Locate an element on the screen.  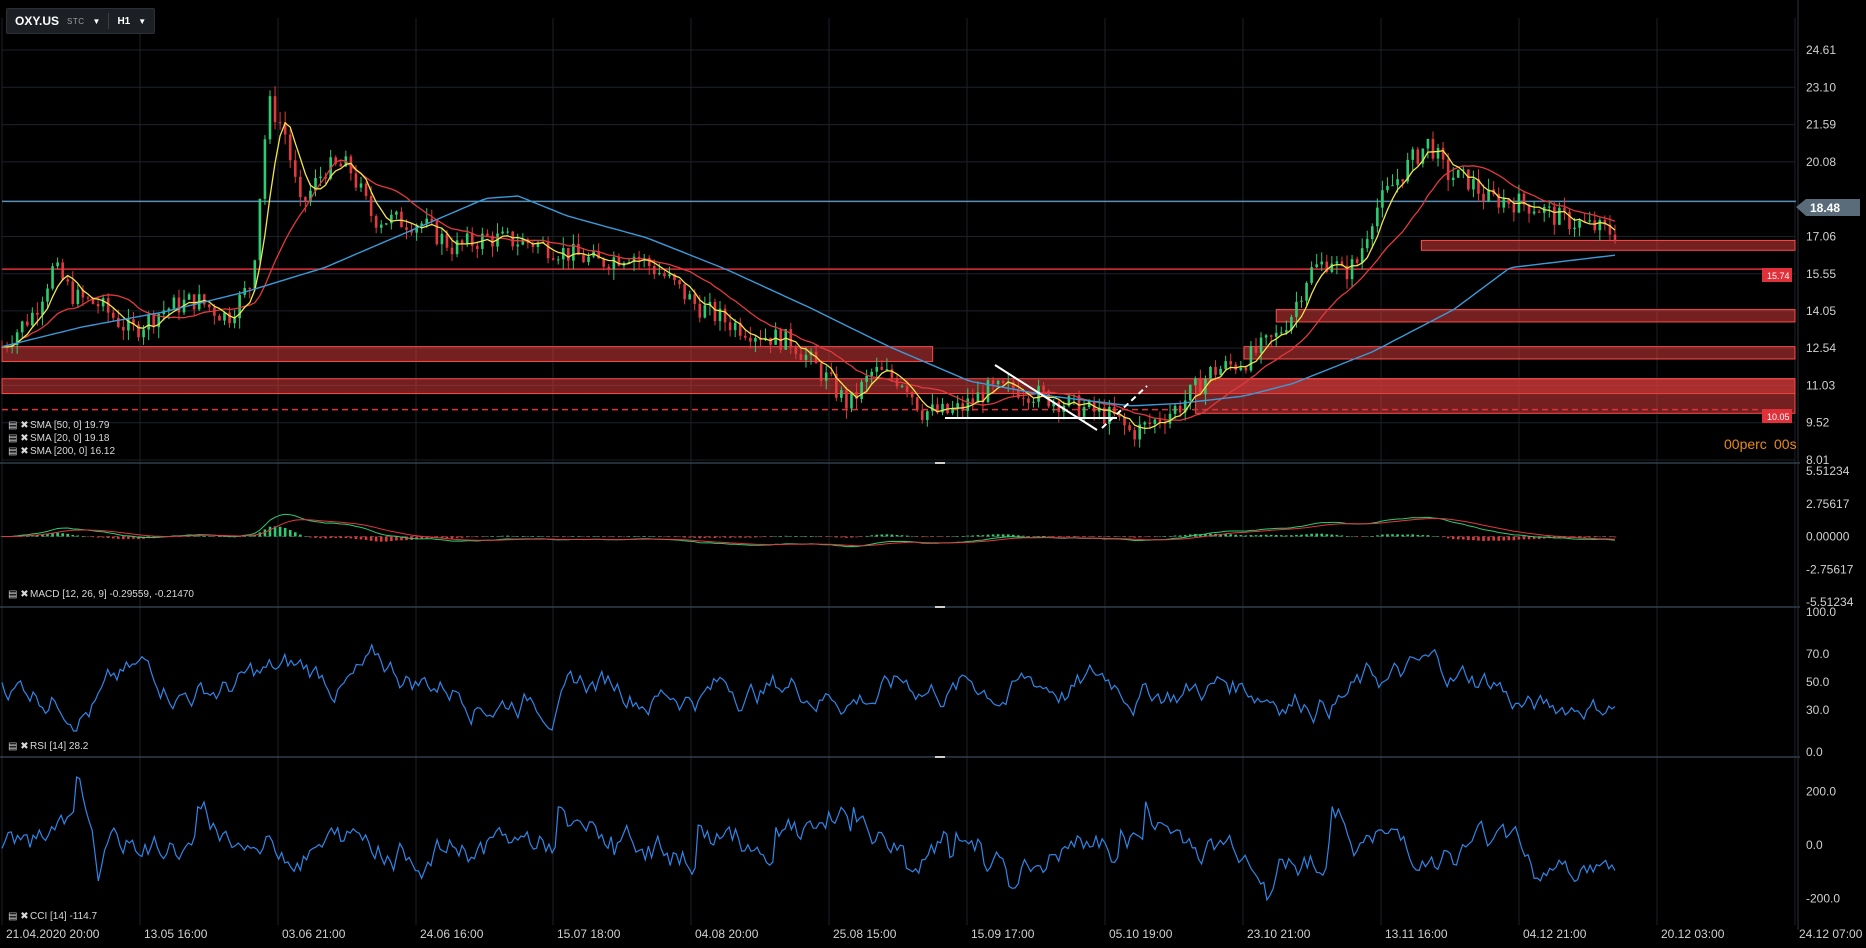
macd-legend: ▤ ✖ MACD [12, 26, 9] -0.29559, -0.21470 is located at coordinates (101, 594).